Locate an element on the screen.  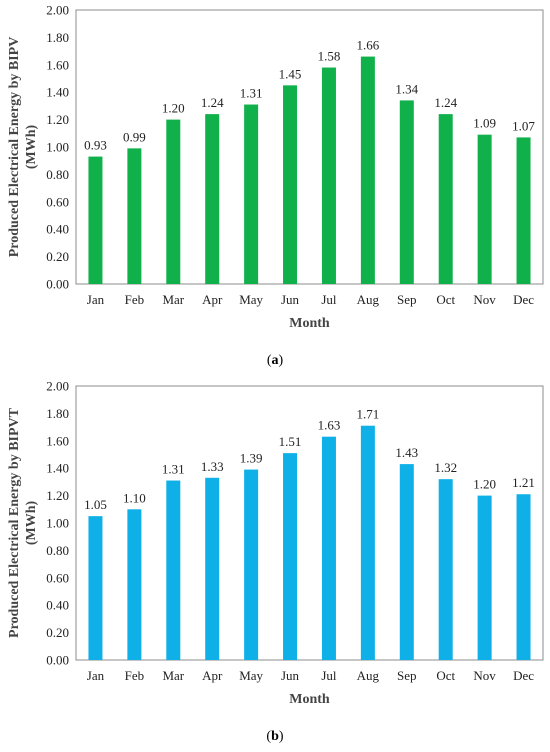
caption-letter: b is located at coordinates (275, 736).